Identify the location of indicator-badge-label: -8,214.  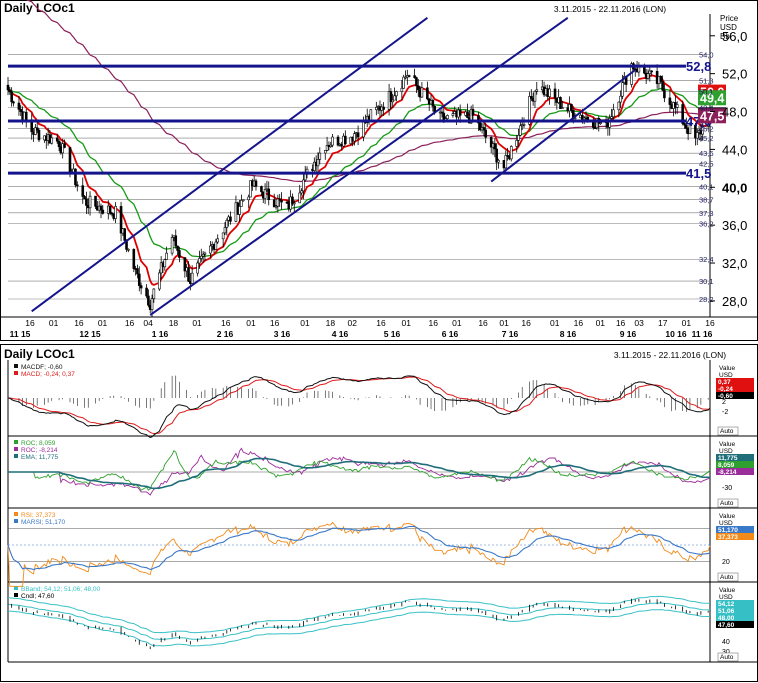
(727, 472).